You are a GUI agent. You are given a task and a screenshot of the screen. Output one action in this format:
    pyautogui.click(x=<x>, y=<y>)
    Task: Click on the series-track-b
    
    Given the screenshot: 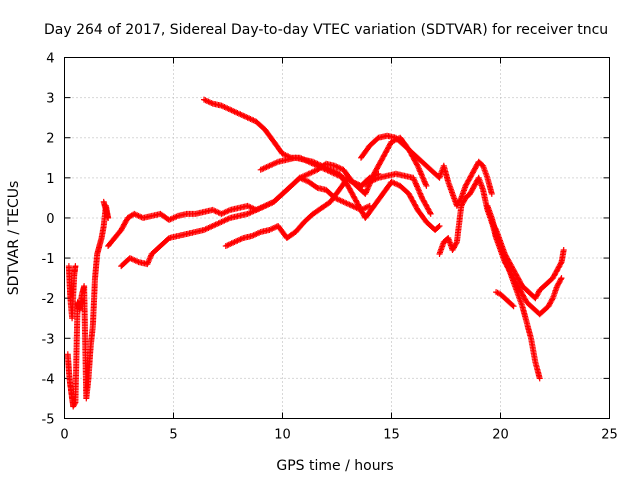 What is the action you would take?
    pyautogui.click(x=88, y=306)
    